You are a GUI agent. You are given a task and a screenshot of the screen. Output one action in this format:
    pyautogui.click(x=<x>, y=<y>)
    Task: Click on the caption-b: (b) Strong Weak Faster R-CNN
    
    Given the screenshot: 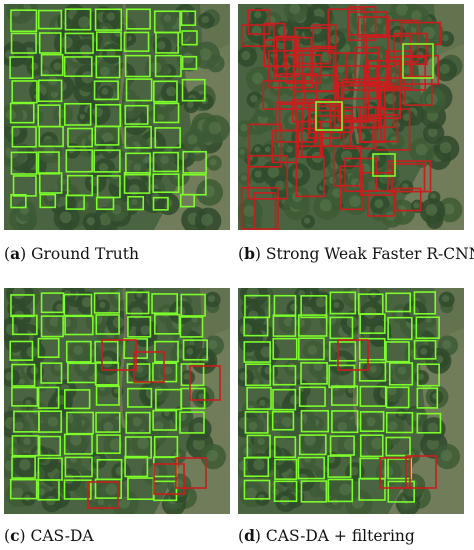 What is the action you would take?
    pyautogui.click(x=356, y=253)
    